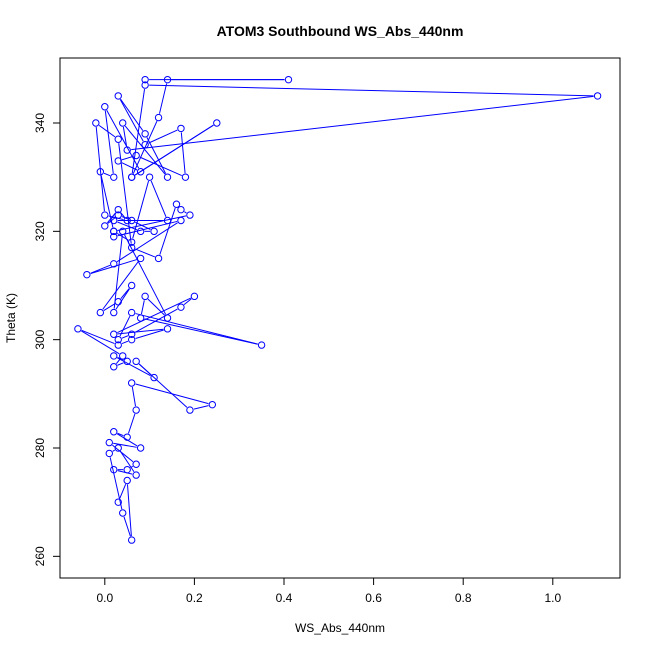 The image size is (650, 650). What do you see at coordinates (40, 448) in the screenshot?
I see `y-tick-label: 280` at bounding box center [40, 448].